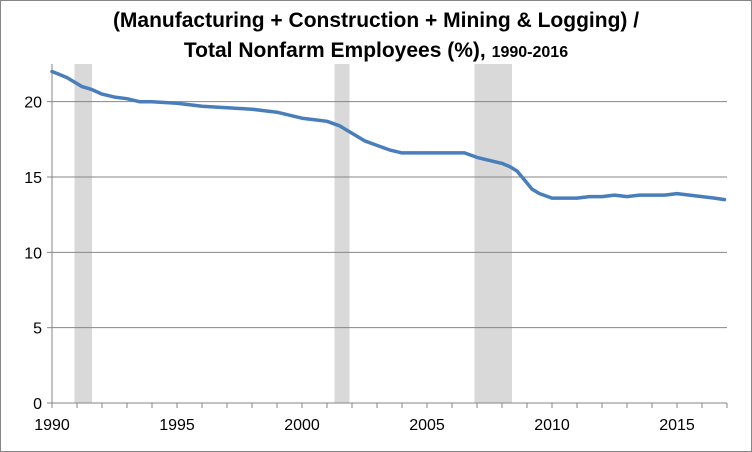 Image resolution: width=752 pixels, height=452 pixels. Describe the element at coordinates (302, 425) in the screenshot. I see `x-tick-label-2000: 2000` at that location.